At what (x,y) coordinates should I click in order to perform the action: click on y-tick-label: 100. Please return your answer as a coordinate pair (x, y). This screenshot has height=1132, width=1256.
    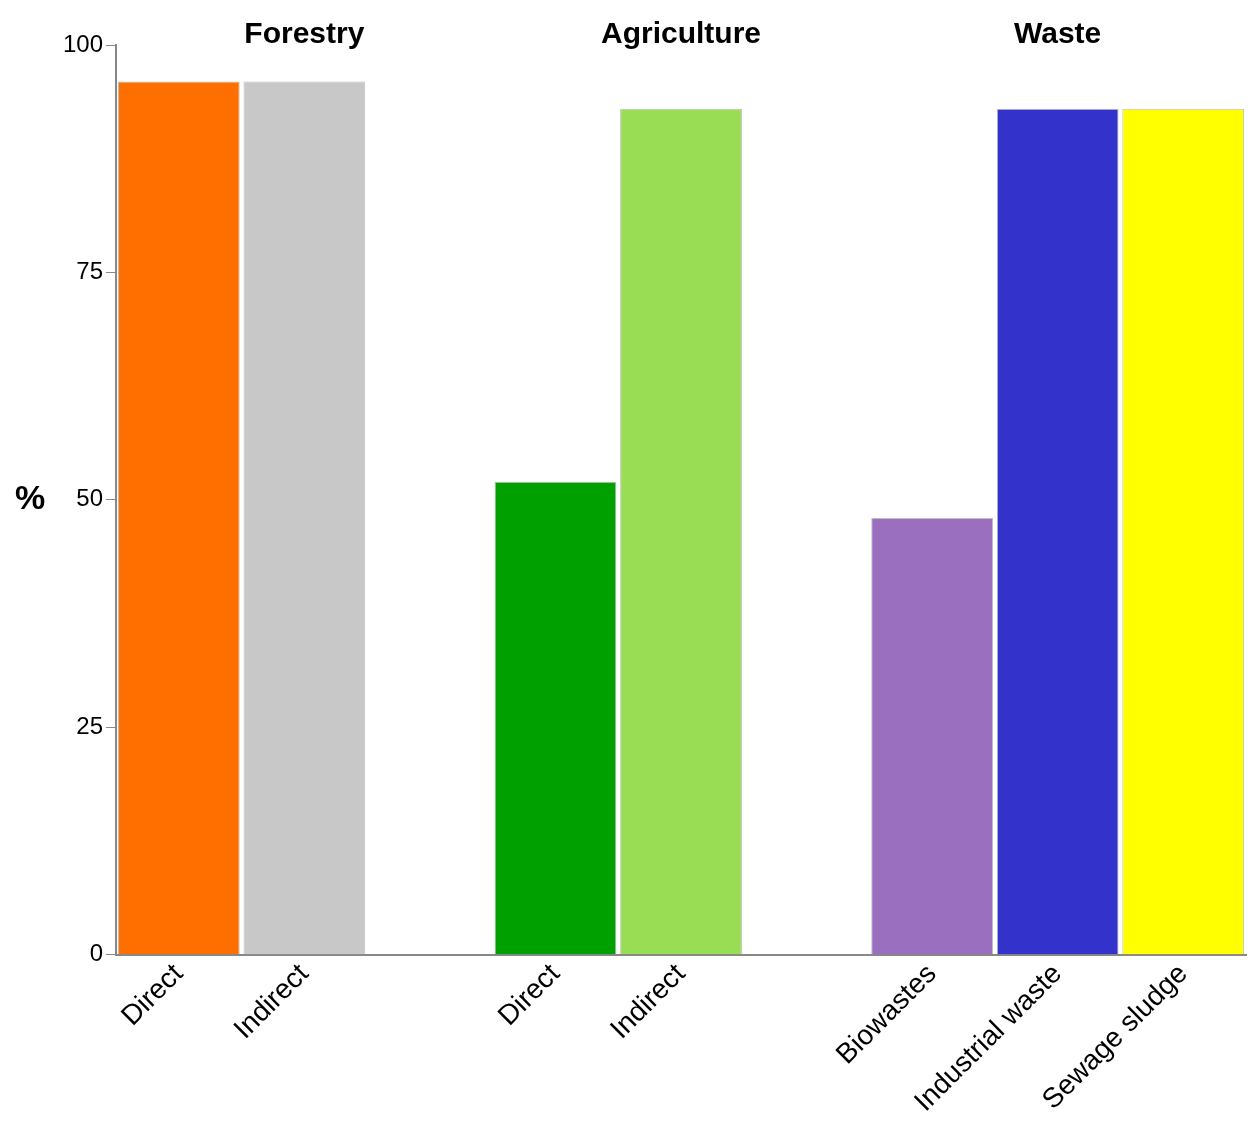
    Looking at the image, I should click on (83, 43).